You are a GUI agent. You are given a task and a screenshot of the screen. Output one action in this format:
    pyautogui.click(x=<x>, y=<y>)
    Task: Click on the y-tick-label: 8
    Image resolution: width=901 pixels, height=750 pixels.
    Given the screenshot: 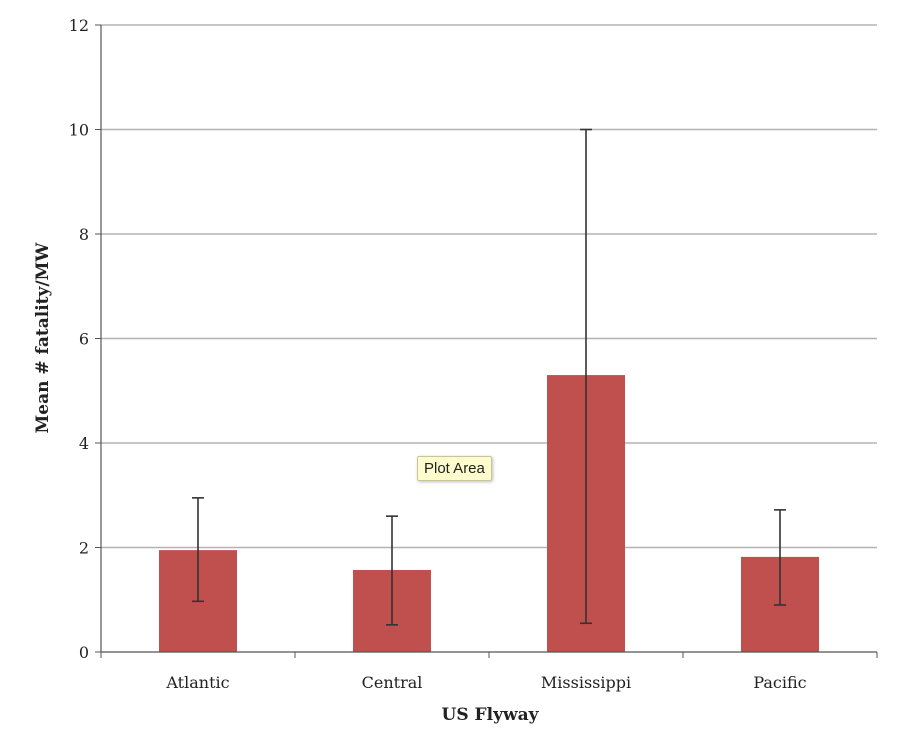 What is the action you would take?
    pyautogui.click(x=84, y=234)
    